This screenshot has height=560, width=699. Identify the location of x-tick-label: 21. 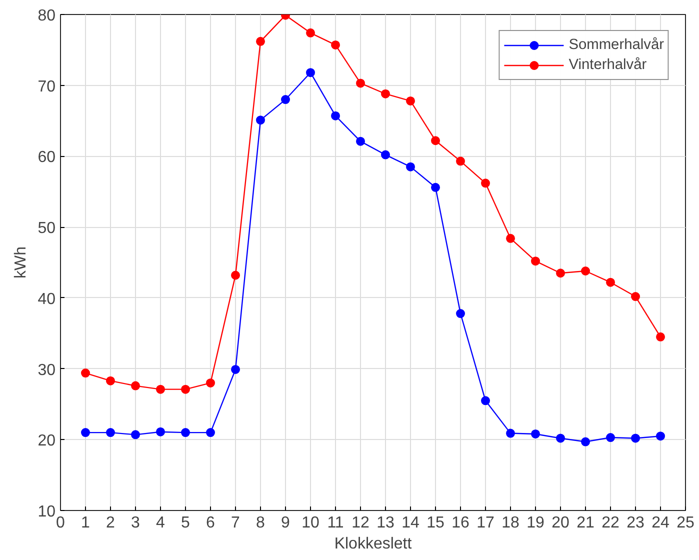
(585, 523).